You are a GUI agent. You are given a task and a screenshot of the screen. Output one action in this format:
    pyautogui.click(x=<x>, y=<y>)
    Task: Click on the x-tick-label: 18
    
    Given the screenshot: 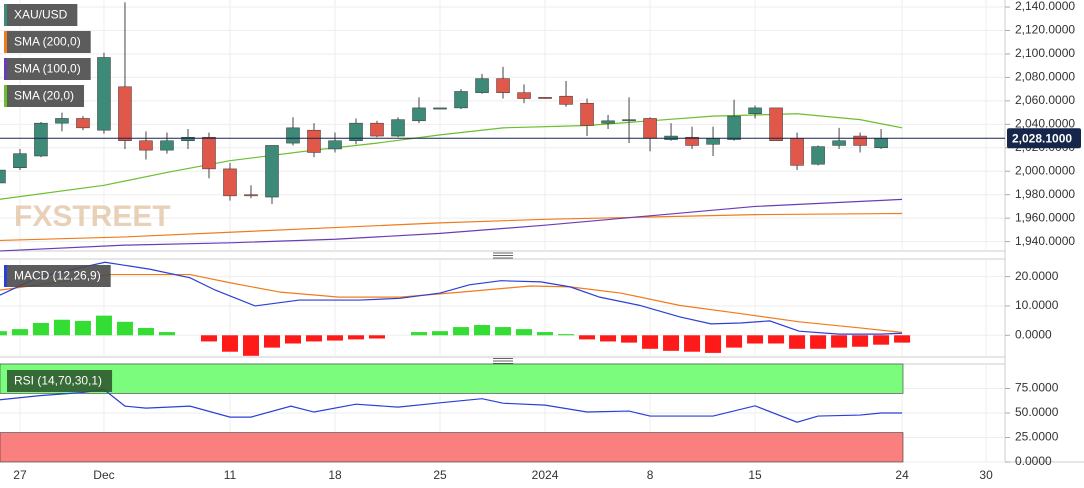 What is the action you would take?
    pyautogui.click(x=335, y=475)
    